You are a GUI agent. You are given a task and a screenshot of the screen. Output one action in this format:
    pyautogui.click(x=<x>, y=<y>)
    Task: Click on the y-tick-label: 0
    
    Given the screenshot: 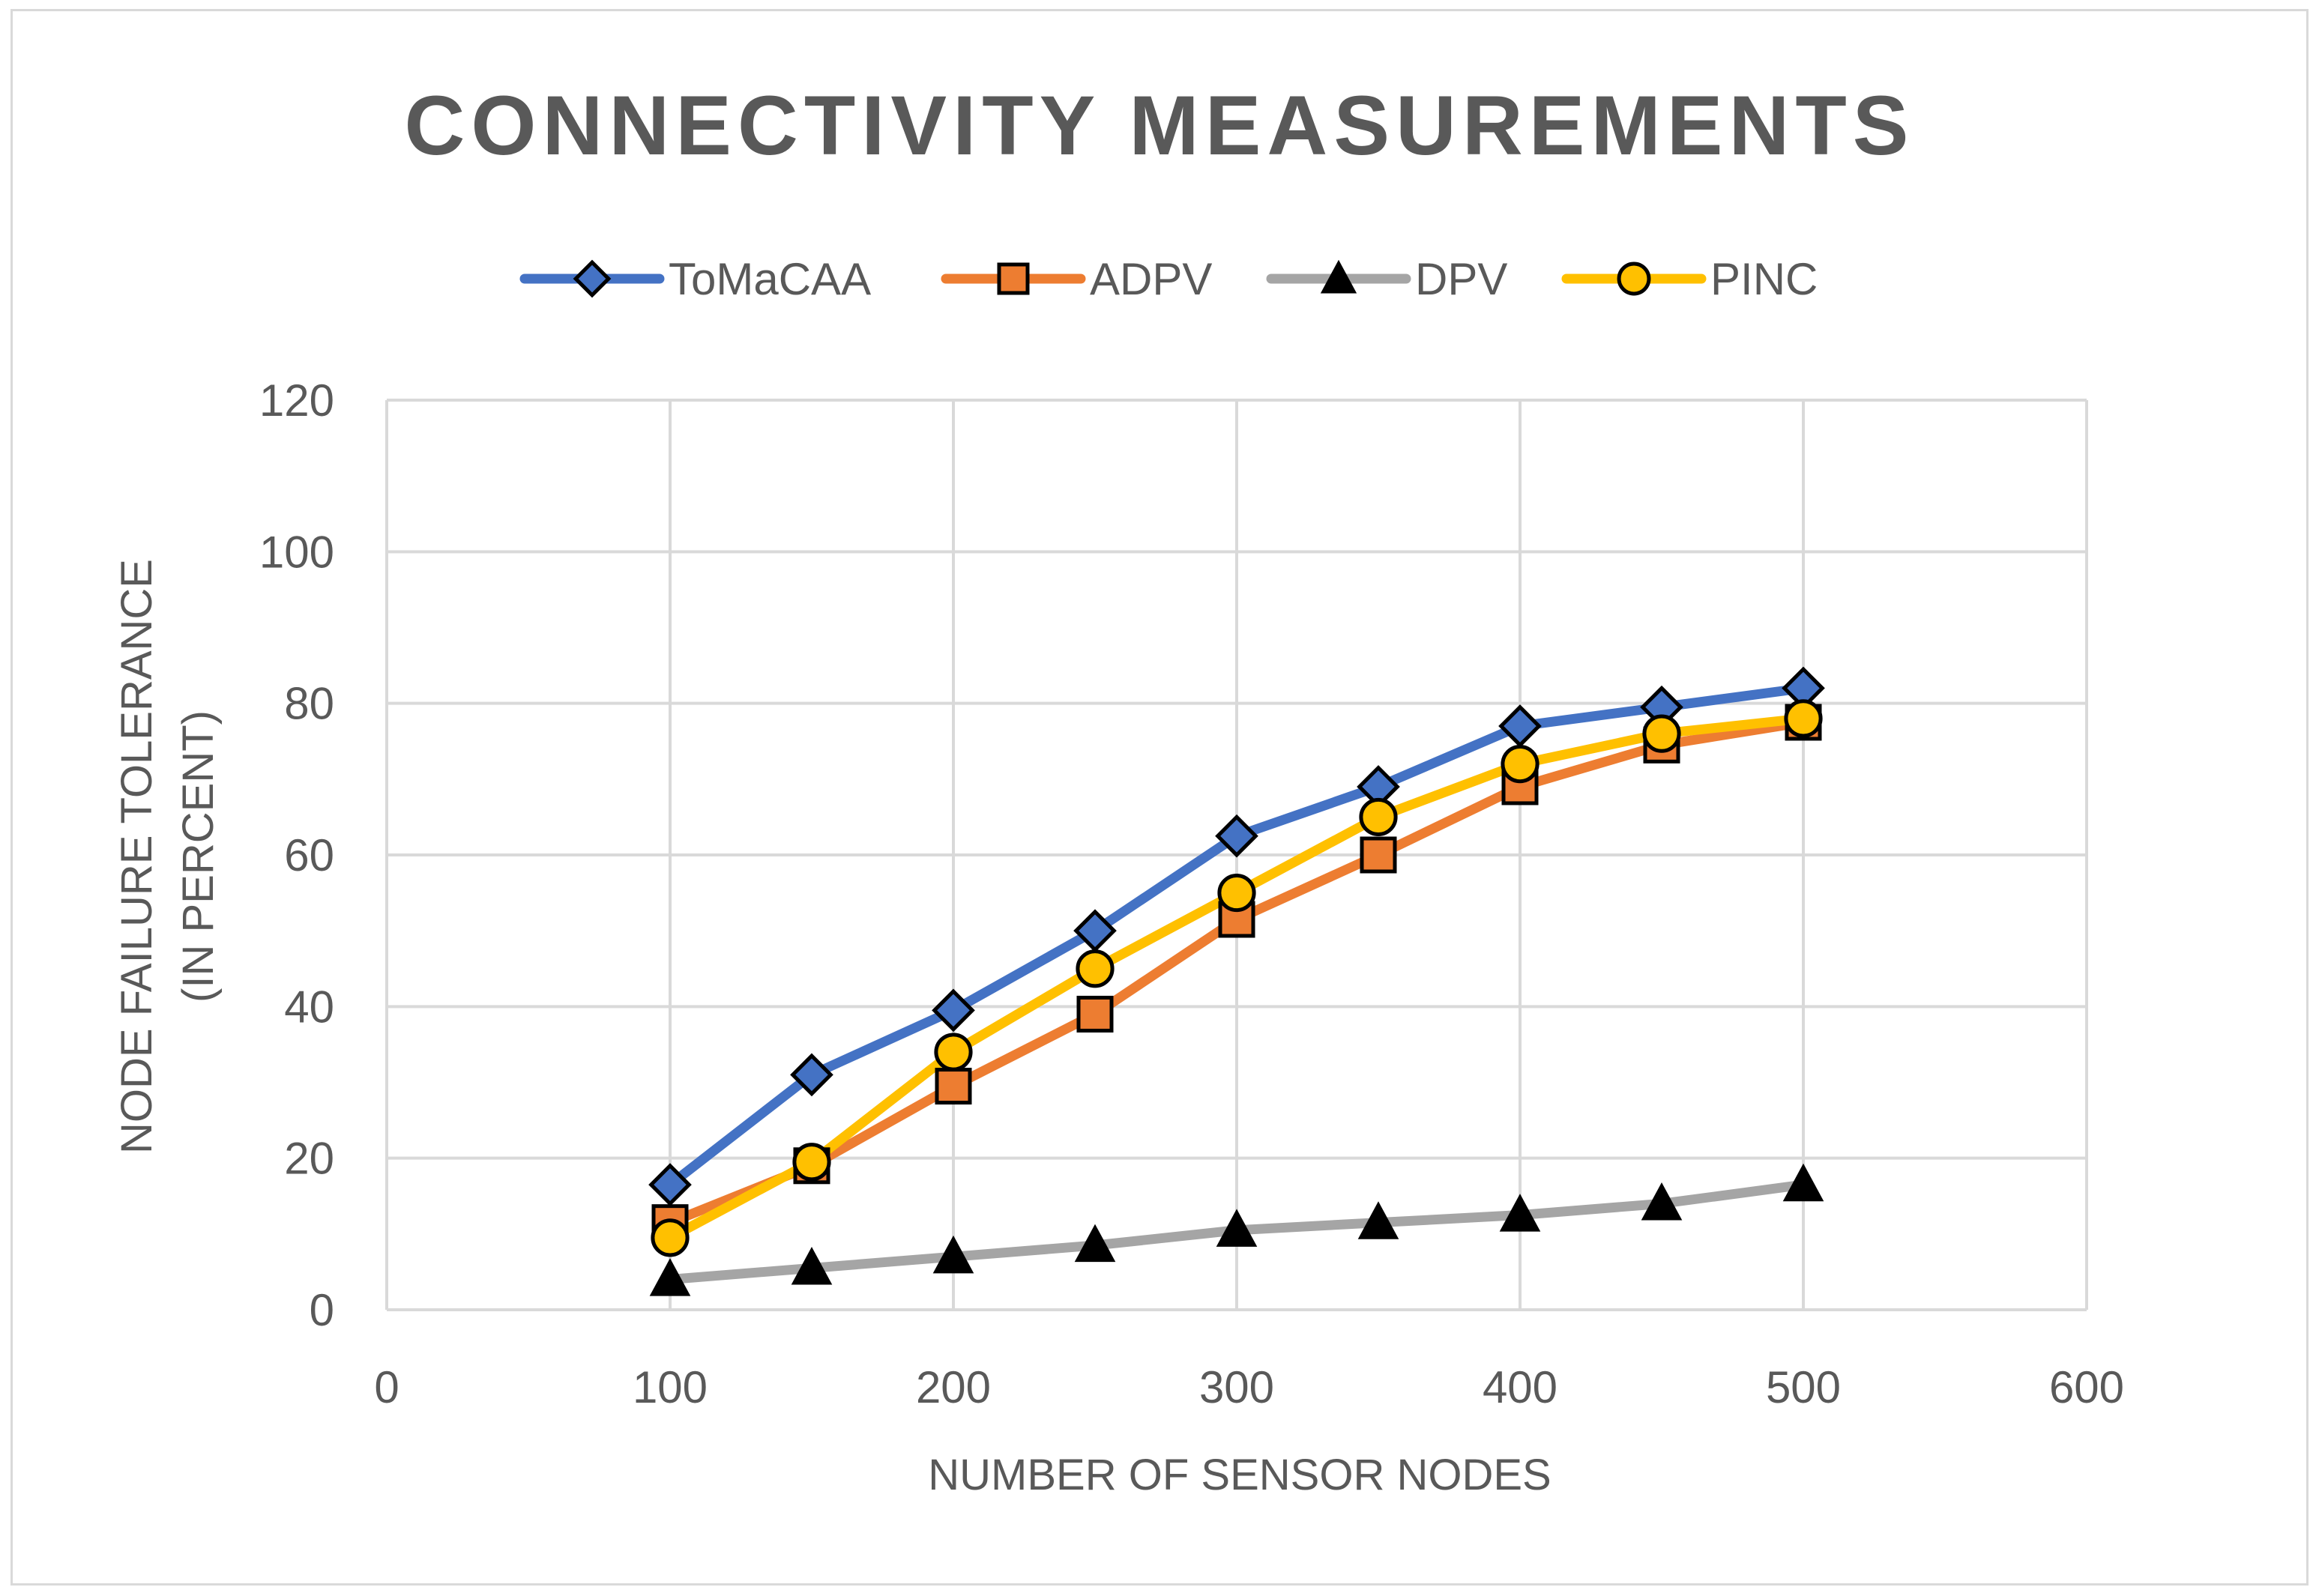 What is the action you would take?
    pyautogui.click(x=322, y=1310)
    